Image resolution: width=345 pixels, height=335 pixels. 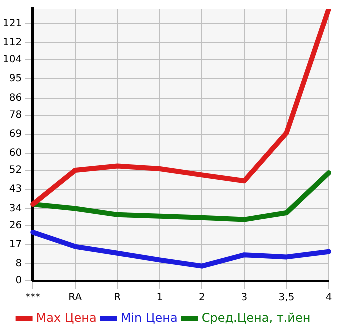 What do you see at coordinates (256, 318) in the screenshot?
I see `legend-label: Сред.Цена, т.йен` at bounding box center [256, 318].